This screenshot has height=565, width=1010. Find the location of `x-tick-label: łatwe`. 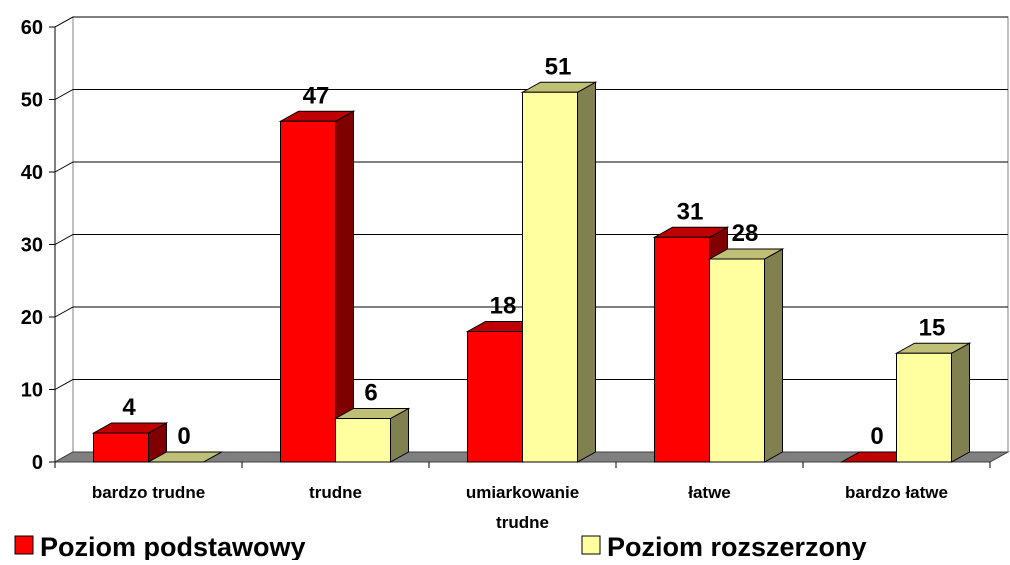

x-tick-label: łatwe is located at coordinates (709, 492).